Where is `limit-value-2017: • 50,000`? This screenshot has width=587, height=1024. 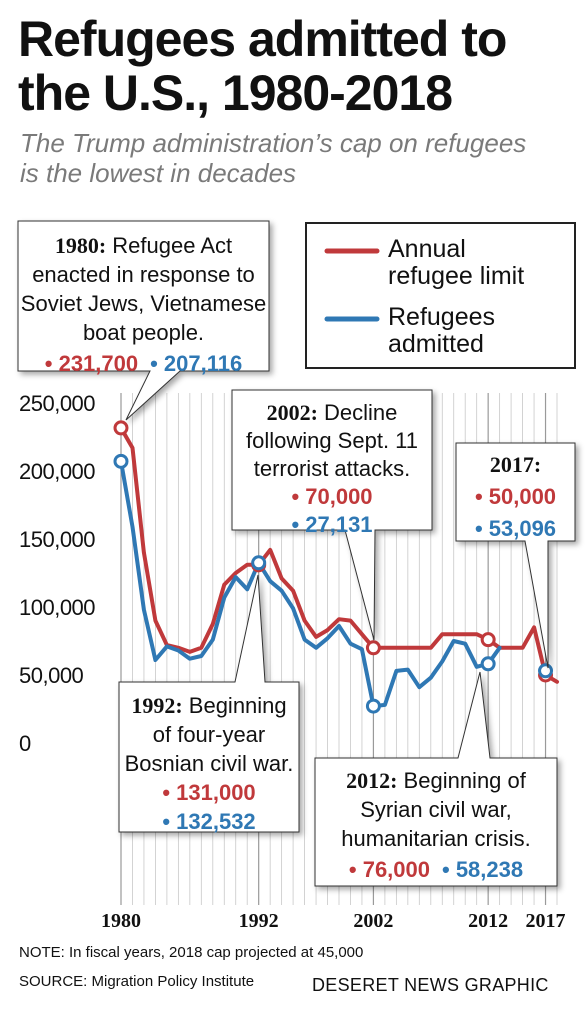 limit-value-2017: • 50,000 is located at coordinates (515, 496).